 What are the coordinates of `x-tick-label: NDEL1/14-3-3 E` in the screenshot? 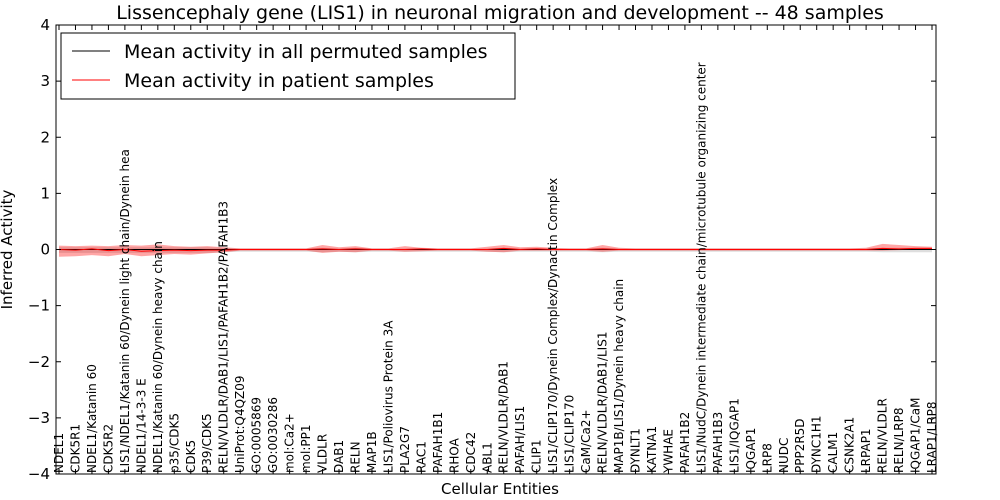 It's located at (141, 425).